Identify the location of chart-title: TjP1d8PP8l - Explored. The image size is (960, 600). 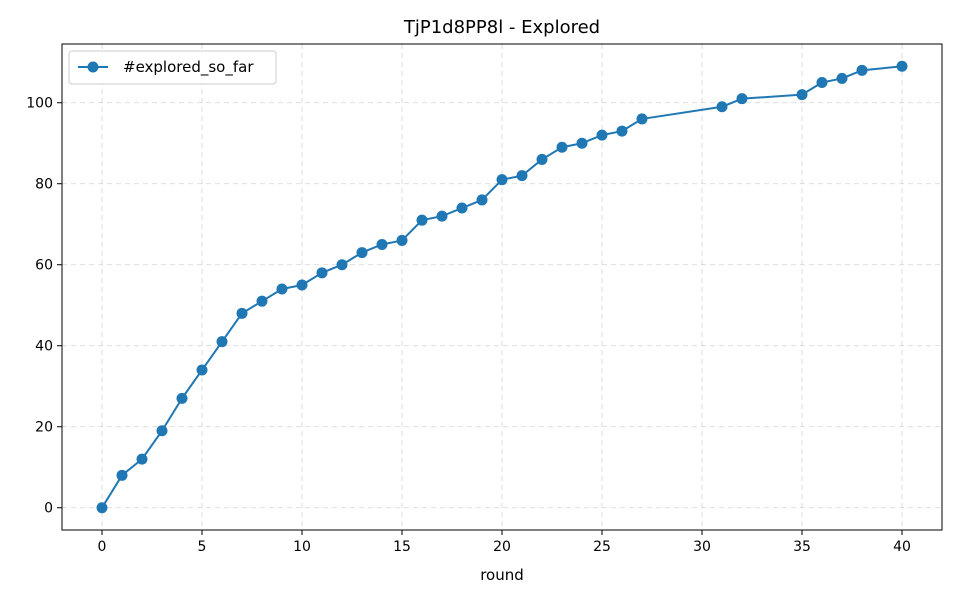
(501, 27).